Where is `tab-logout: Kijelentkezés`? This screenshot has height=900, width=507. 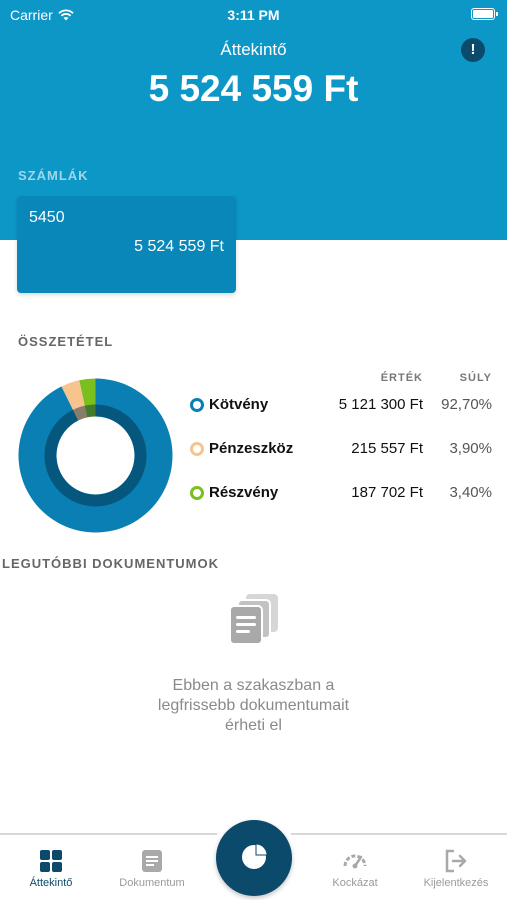 tab-logout: Kijelentkezés is located at coordinates (456, 869).